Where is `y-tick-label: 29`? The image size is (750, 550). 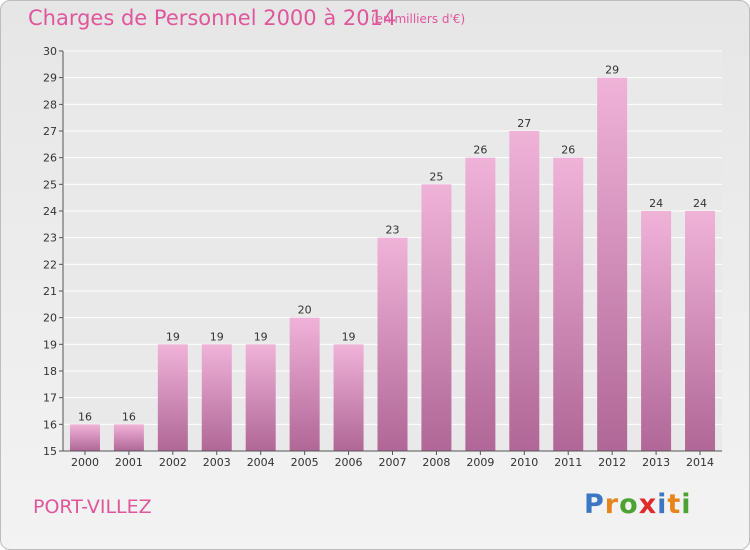 y-tick-label: 29 is located at coordinates (50, 78).